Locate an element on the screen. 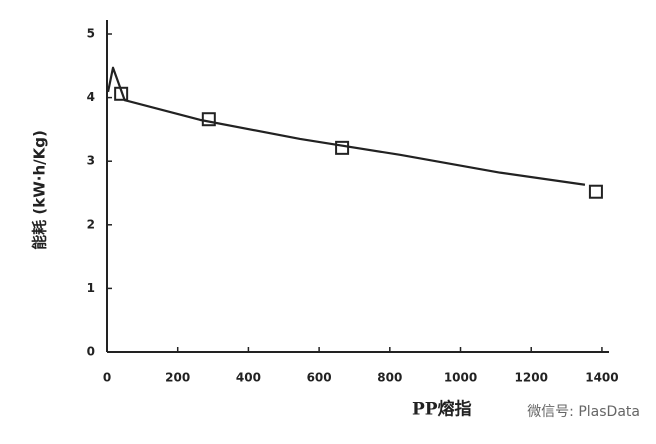 The height and width of the screenshot is (444, 656). x-tick-label: 200 is located at coordinates (177, 378).